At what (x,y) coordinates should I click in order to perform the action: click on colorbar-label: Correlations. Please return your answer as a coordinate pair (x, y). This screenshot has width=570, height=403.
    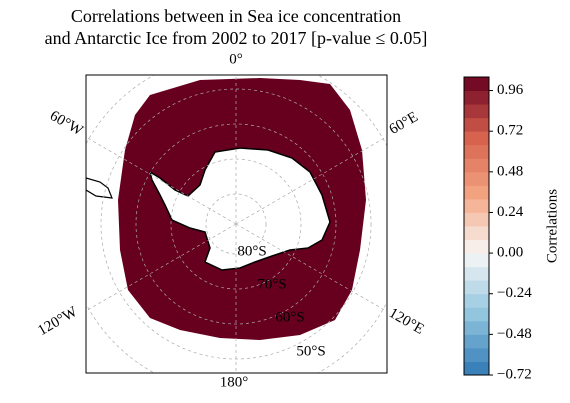
    Looking at the image, I should click on (552, 226).